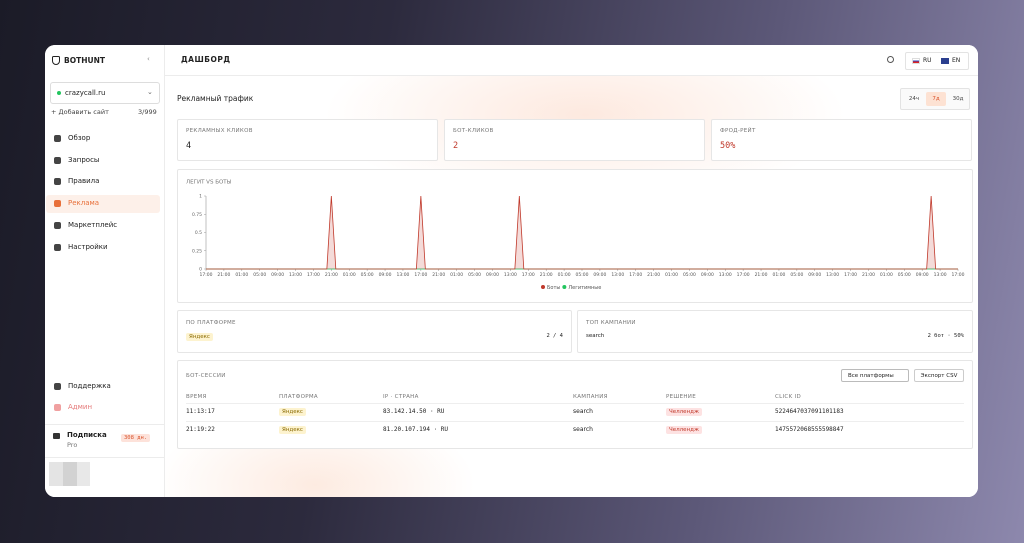 The height and width of the screenshot is (543, 1024). I want to click on panel-title: ТОП КАМПАНИИ, so click(611, 323).